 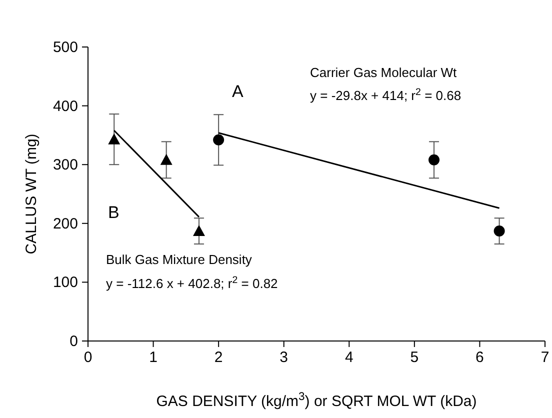 What do you see at coordinates (65, 223) in the screenshot?
I see `y-tick-label: 200` at bounding box center [65, 223].